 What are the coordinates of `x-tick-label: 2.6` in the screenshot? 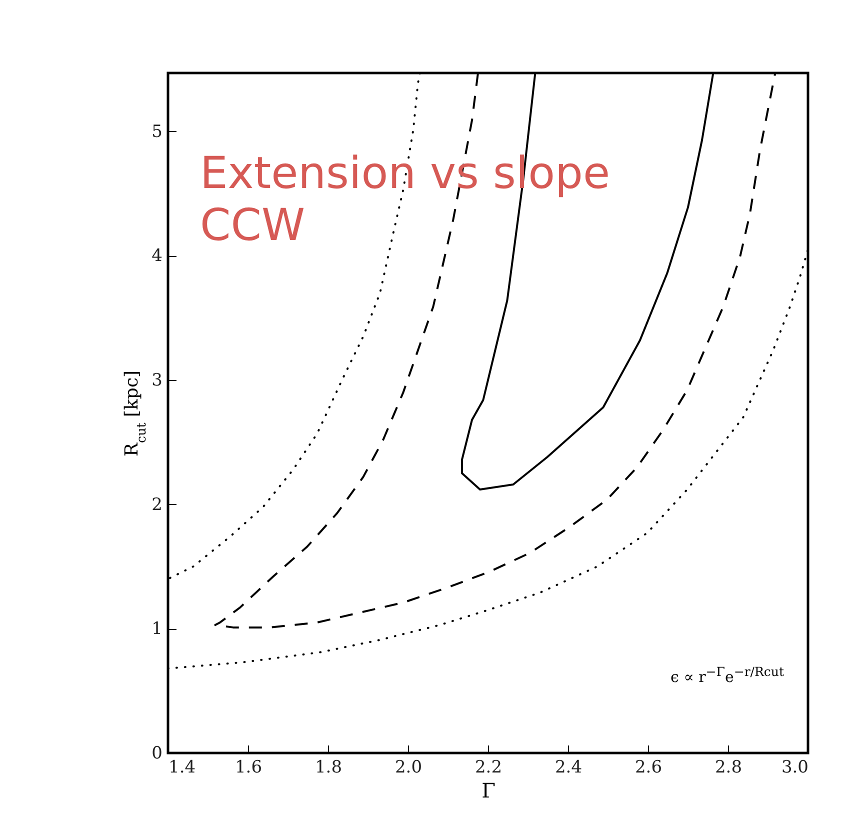 It's located at (648, 768).